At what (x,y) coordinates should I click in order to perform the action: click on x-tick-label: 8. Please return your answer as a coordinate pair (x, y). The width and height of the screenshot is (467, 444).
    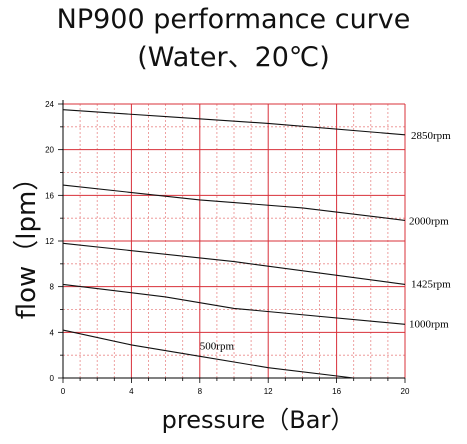
    Looking at the image, I should click on (200, 391).